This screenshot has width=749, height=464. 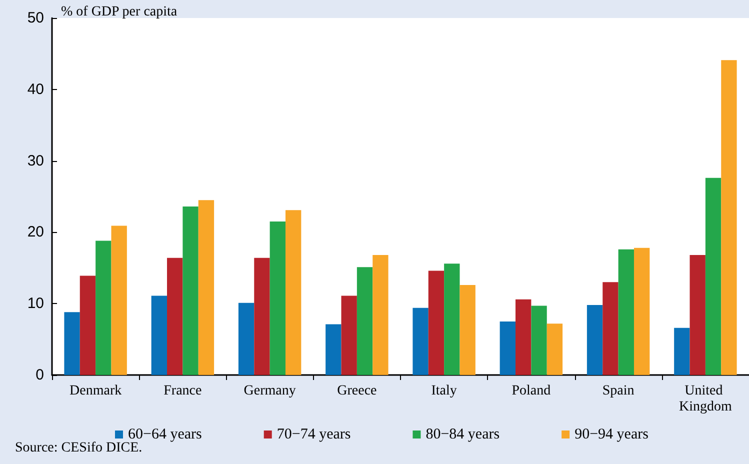 I want to click on legend-label: 80−84 years, so click(x=463, y=434).